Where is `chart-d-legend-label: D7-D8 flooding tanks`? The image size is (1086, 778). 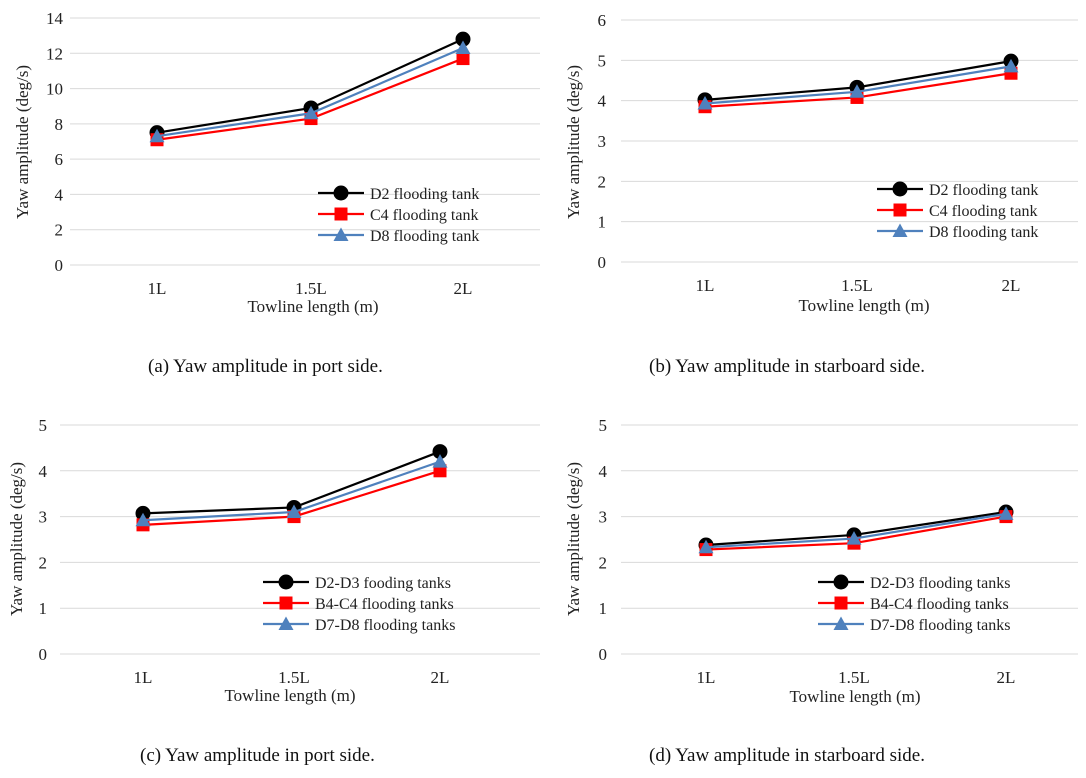
chart-d-legend-label: D7-D8 flooding tanks is located at coordinates (940, 625).